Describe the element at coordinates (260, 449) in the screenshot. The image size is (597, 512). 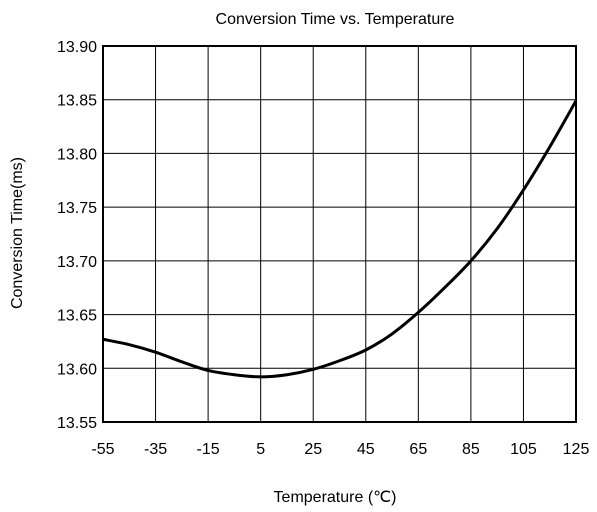
I see `x-tick-label: 5` at that location.